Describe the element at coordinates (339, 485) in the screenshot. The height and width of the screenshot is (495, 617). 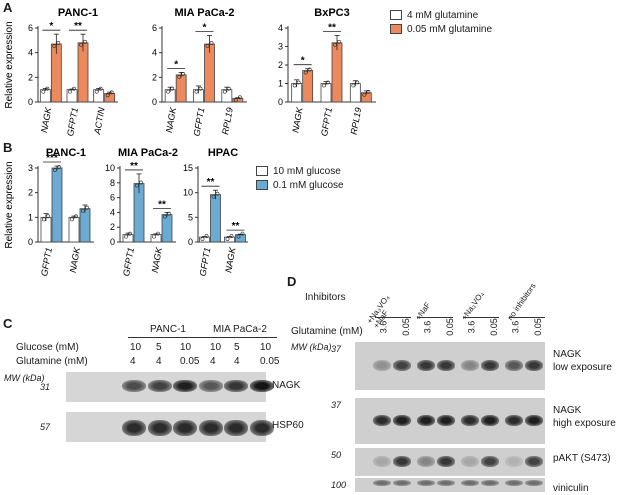
I see `mw-value-d: 100` at that location.